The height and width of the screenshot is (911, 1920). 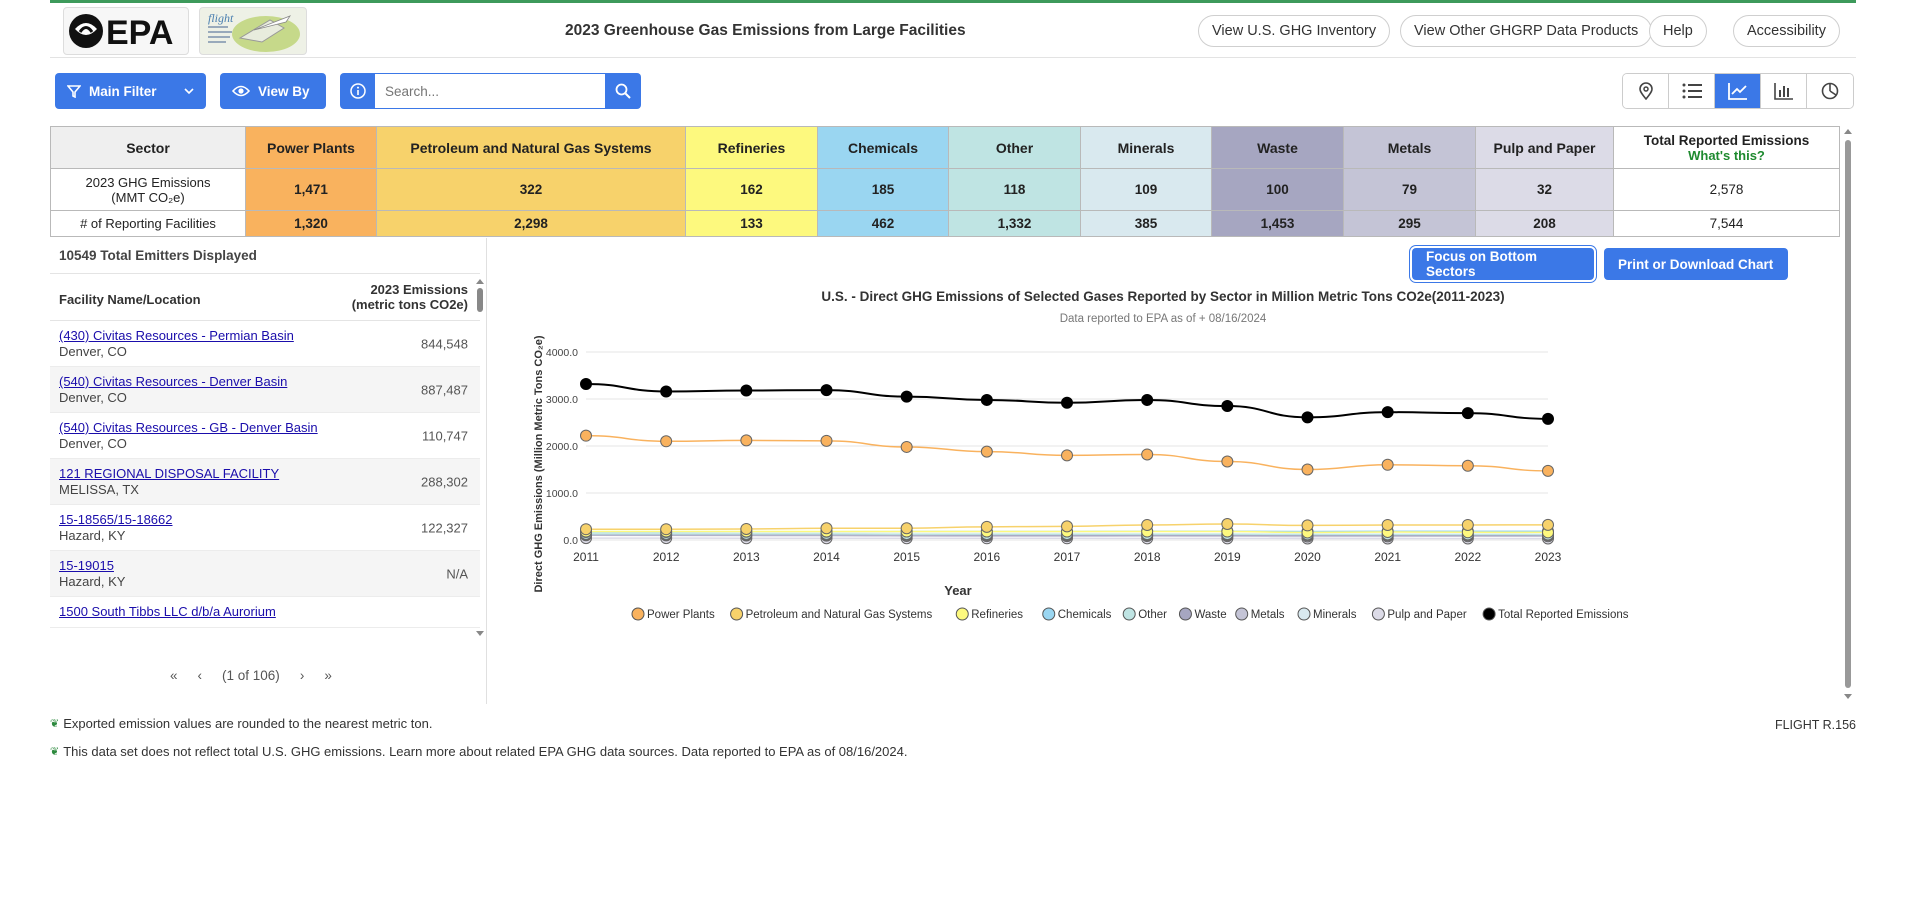 I want to click on legend-item: Refineries, so click(x=989, y=614).